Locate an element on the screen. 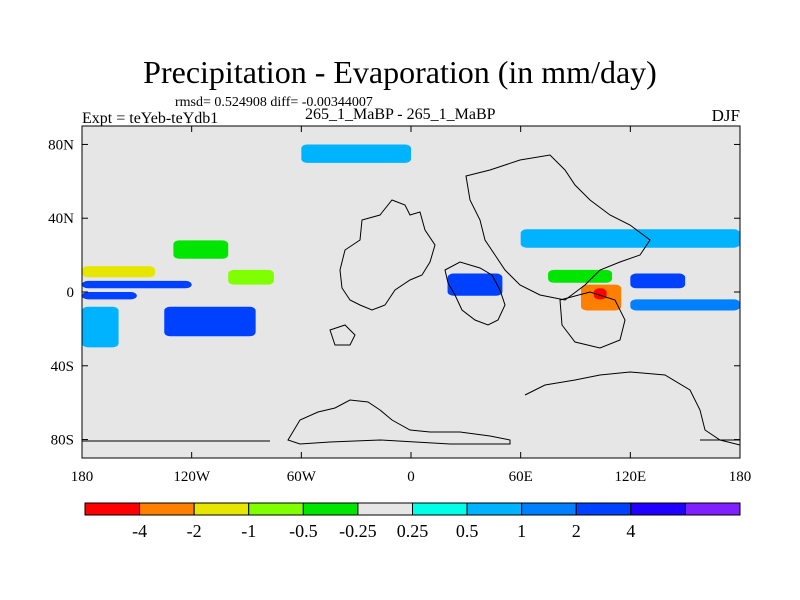 Image resolution: width=800 pixels, height=600 pixels. colorbar-label: -4 is located at coordinates (139, 531).